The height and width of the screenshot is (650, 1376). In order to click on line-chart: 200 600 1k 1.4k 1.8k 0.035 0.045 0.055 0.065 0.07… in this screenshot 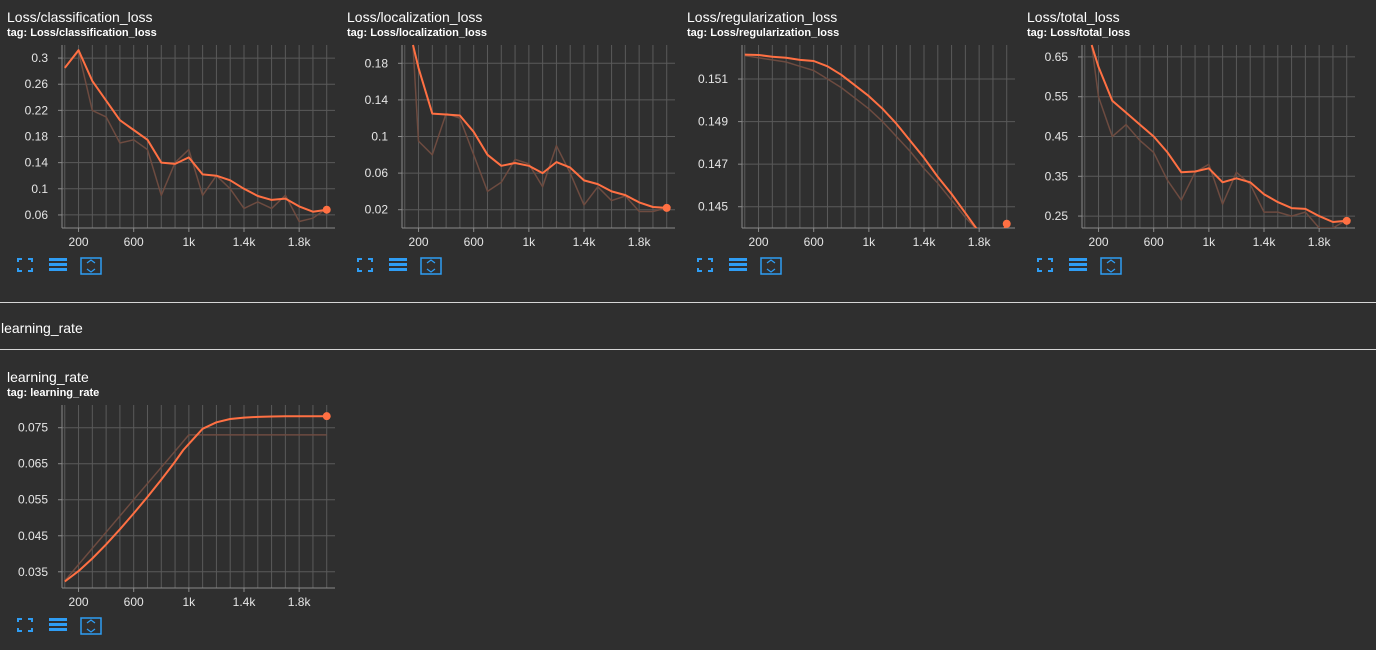, I will do `click(170, 490)`.